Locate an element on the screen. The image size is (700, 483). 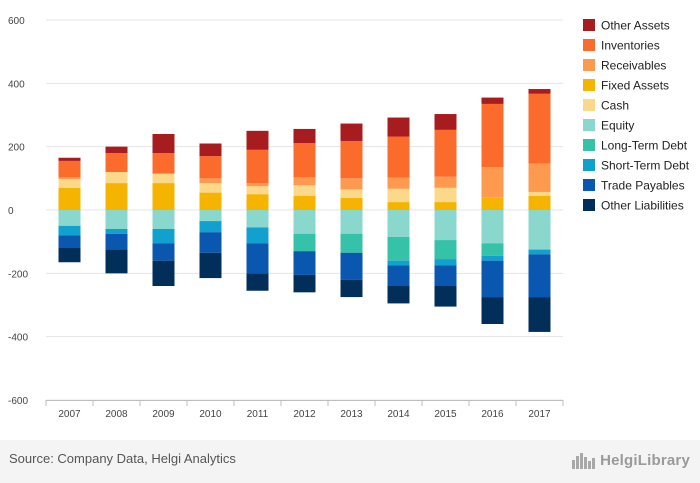
legend-item: Other Liabilities is located at coordinates (633, 206).